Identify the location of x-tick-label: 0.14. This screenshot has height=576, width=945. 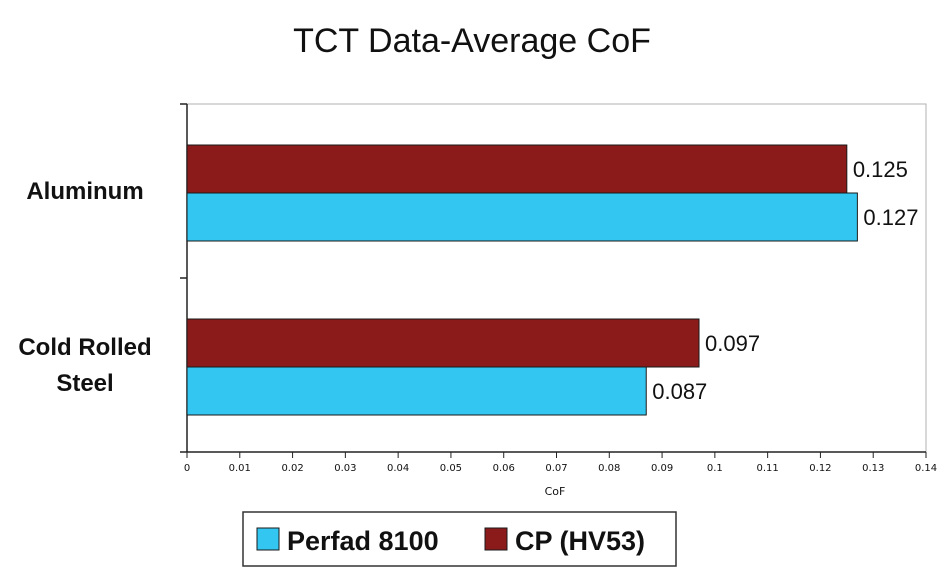
(926, 468).